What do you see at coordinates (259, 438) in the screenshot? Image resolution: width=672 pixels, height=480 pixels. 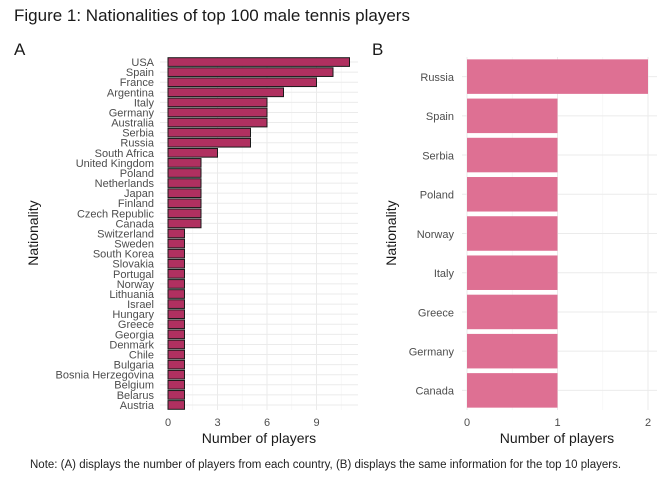 I see `panel-a-x-axis-title: Number of players` at bounding box center [259, 438].